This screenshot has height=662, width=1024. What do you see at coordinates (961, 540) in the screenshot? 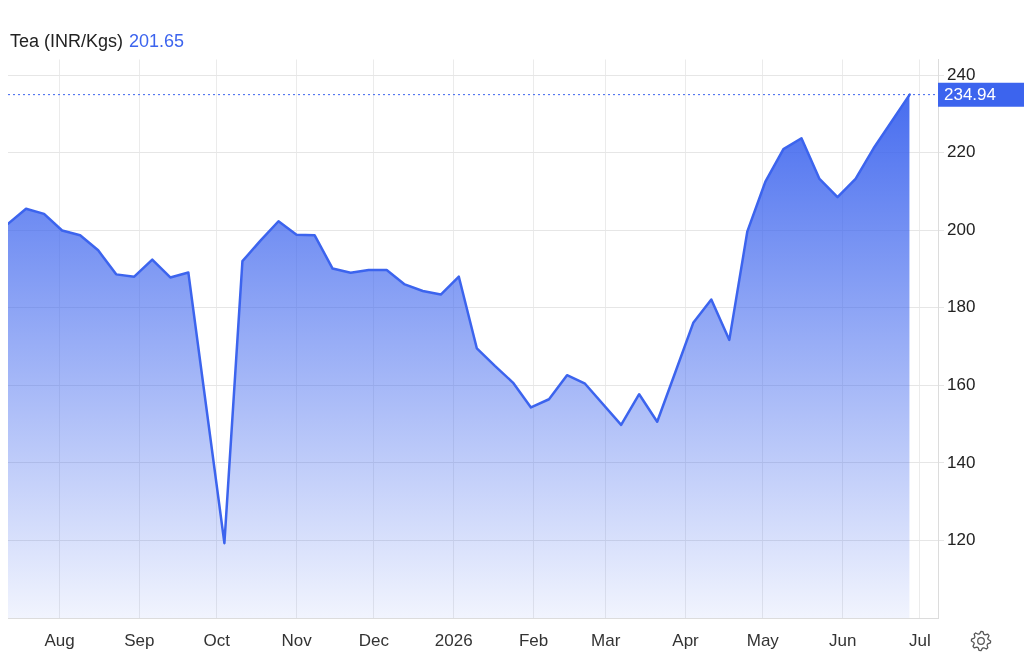
I see `y-tick-label: 120` at bounding box center [961, 540].